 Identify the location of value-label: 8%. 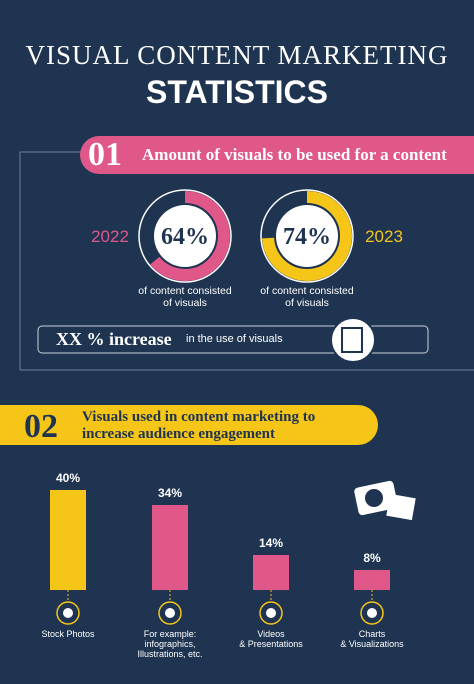
(372, 558).